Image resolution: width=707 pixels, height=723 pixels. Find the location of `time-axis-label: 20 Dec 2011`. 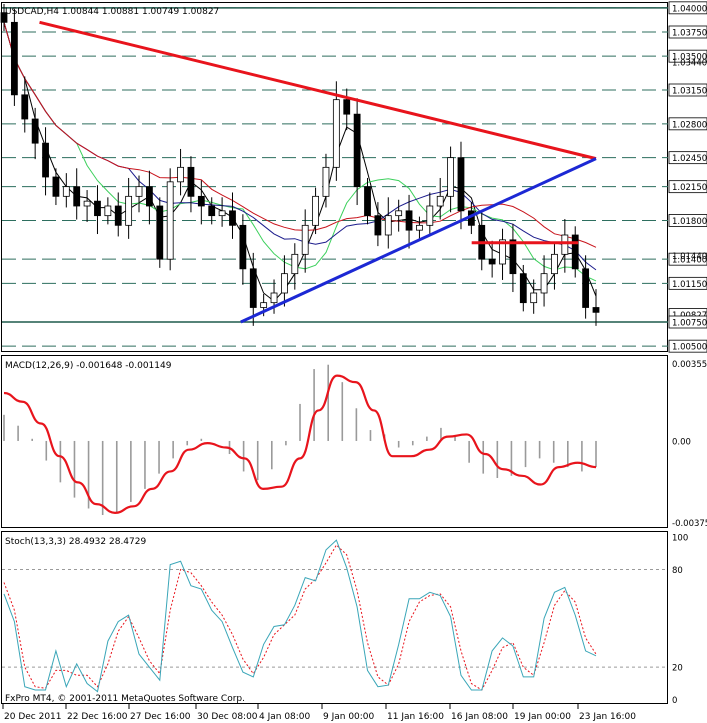

time-axis-label: 20 Dec 2011 is located at coordinates (33, 717).